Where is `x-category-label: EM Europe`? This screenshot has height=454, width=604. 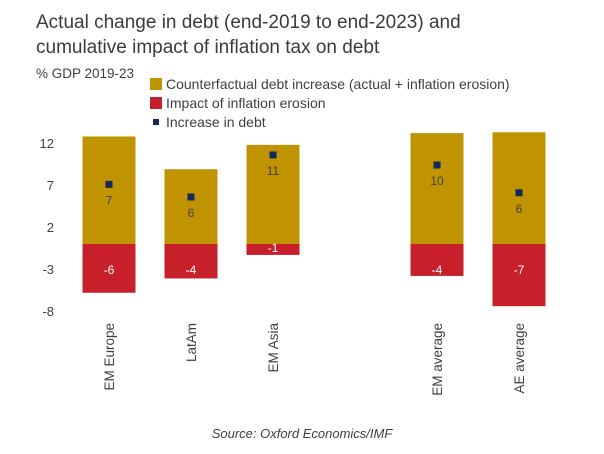
x-category-label: EM Europe is located at coordinates (109, 357).